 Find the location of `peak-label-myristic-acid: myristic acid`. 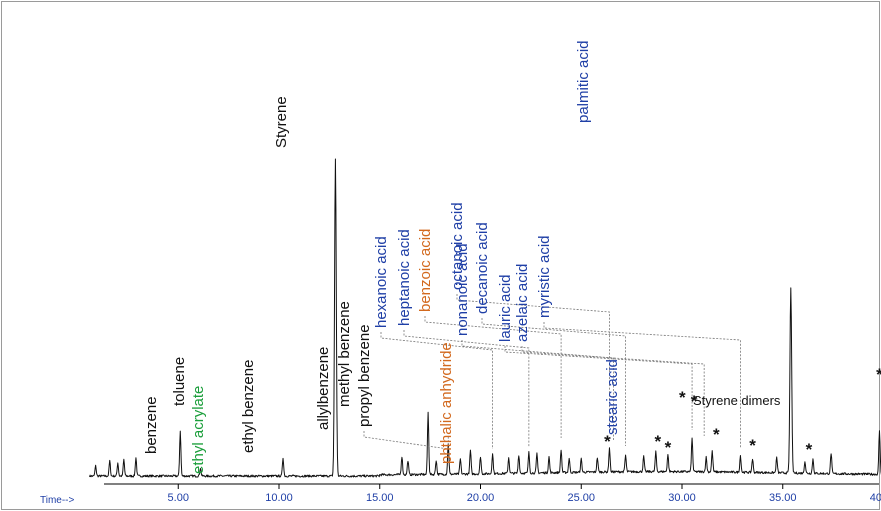

peak-label-myristic-acid: myristic acid is located at coordinates (544, 276).